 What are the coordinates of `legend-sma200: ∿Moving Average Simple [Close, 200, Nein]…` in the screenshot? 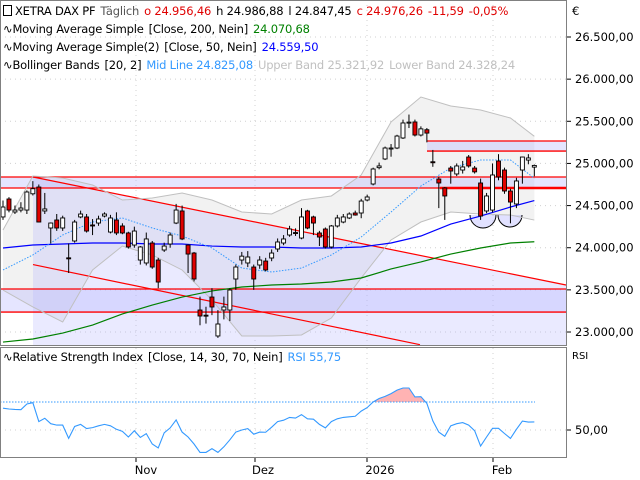 It's located at (159, 29).